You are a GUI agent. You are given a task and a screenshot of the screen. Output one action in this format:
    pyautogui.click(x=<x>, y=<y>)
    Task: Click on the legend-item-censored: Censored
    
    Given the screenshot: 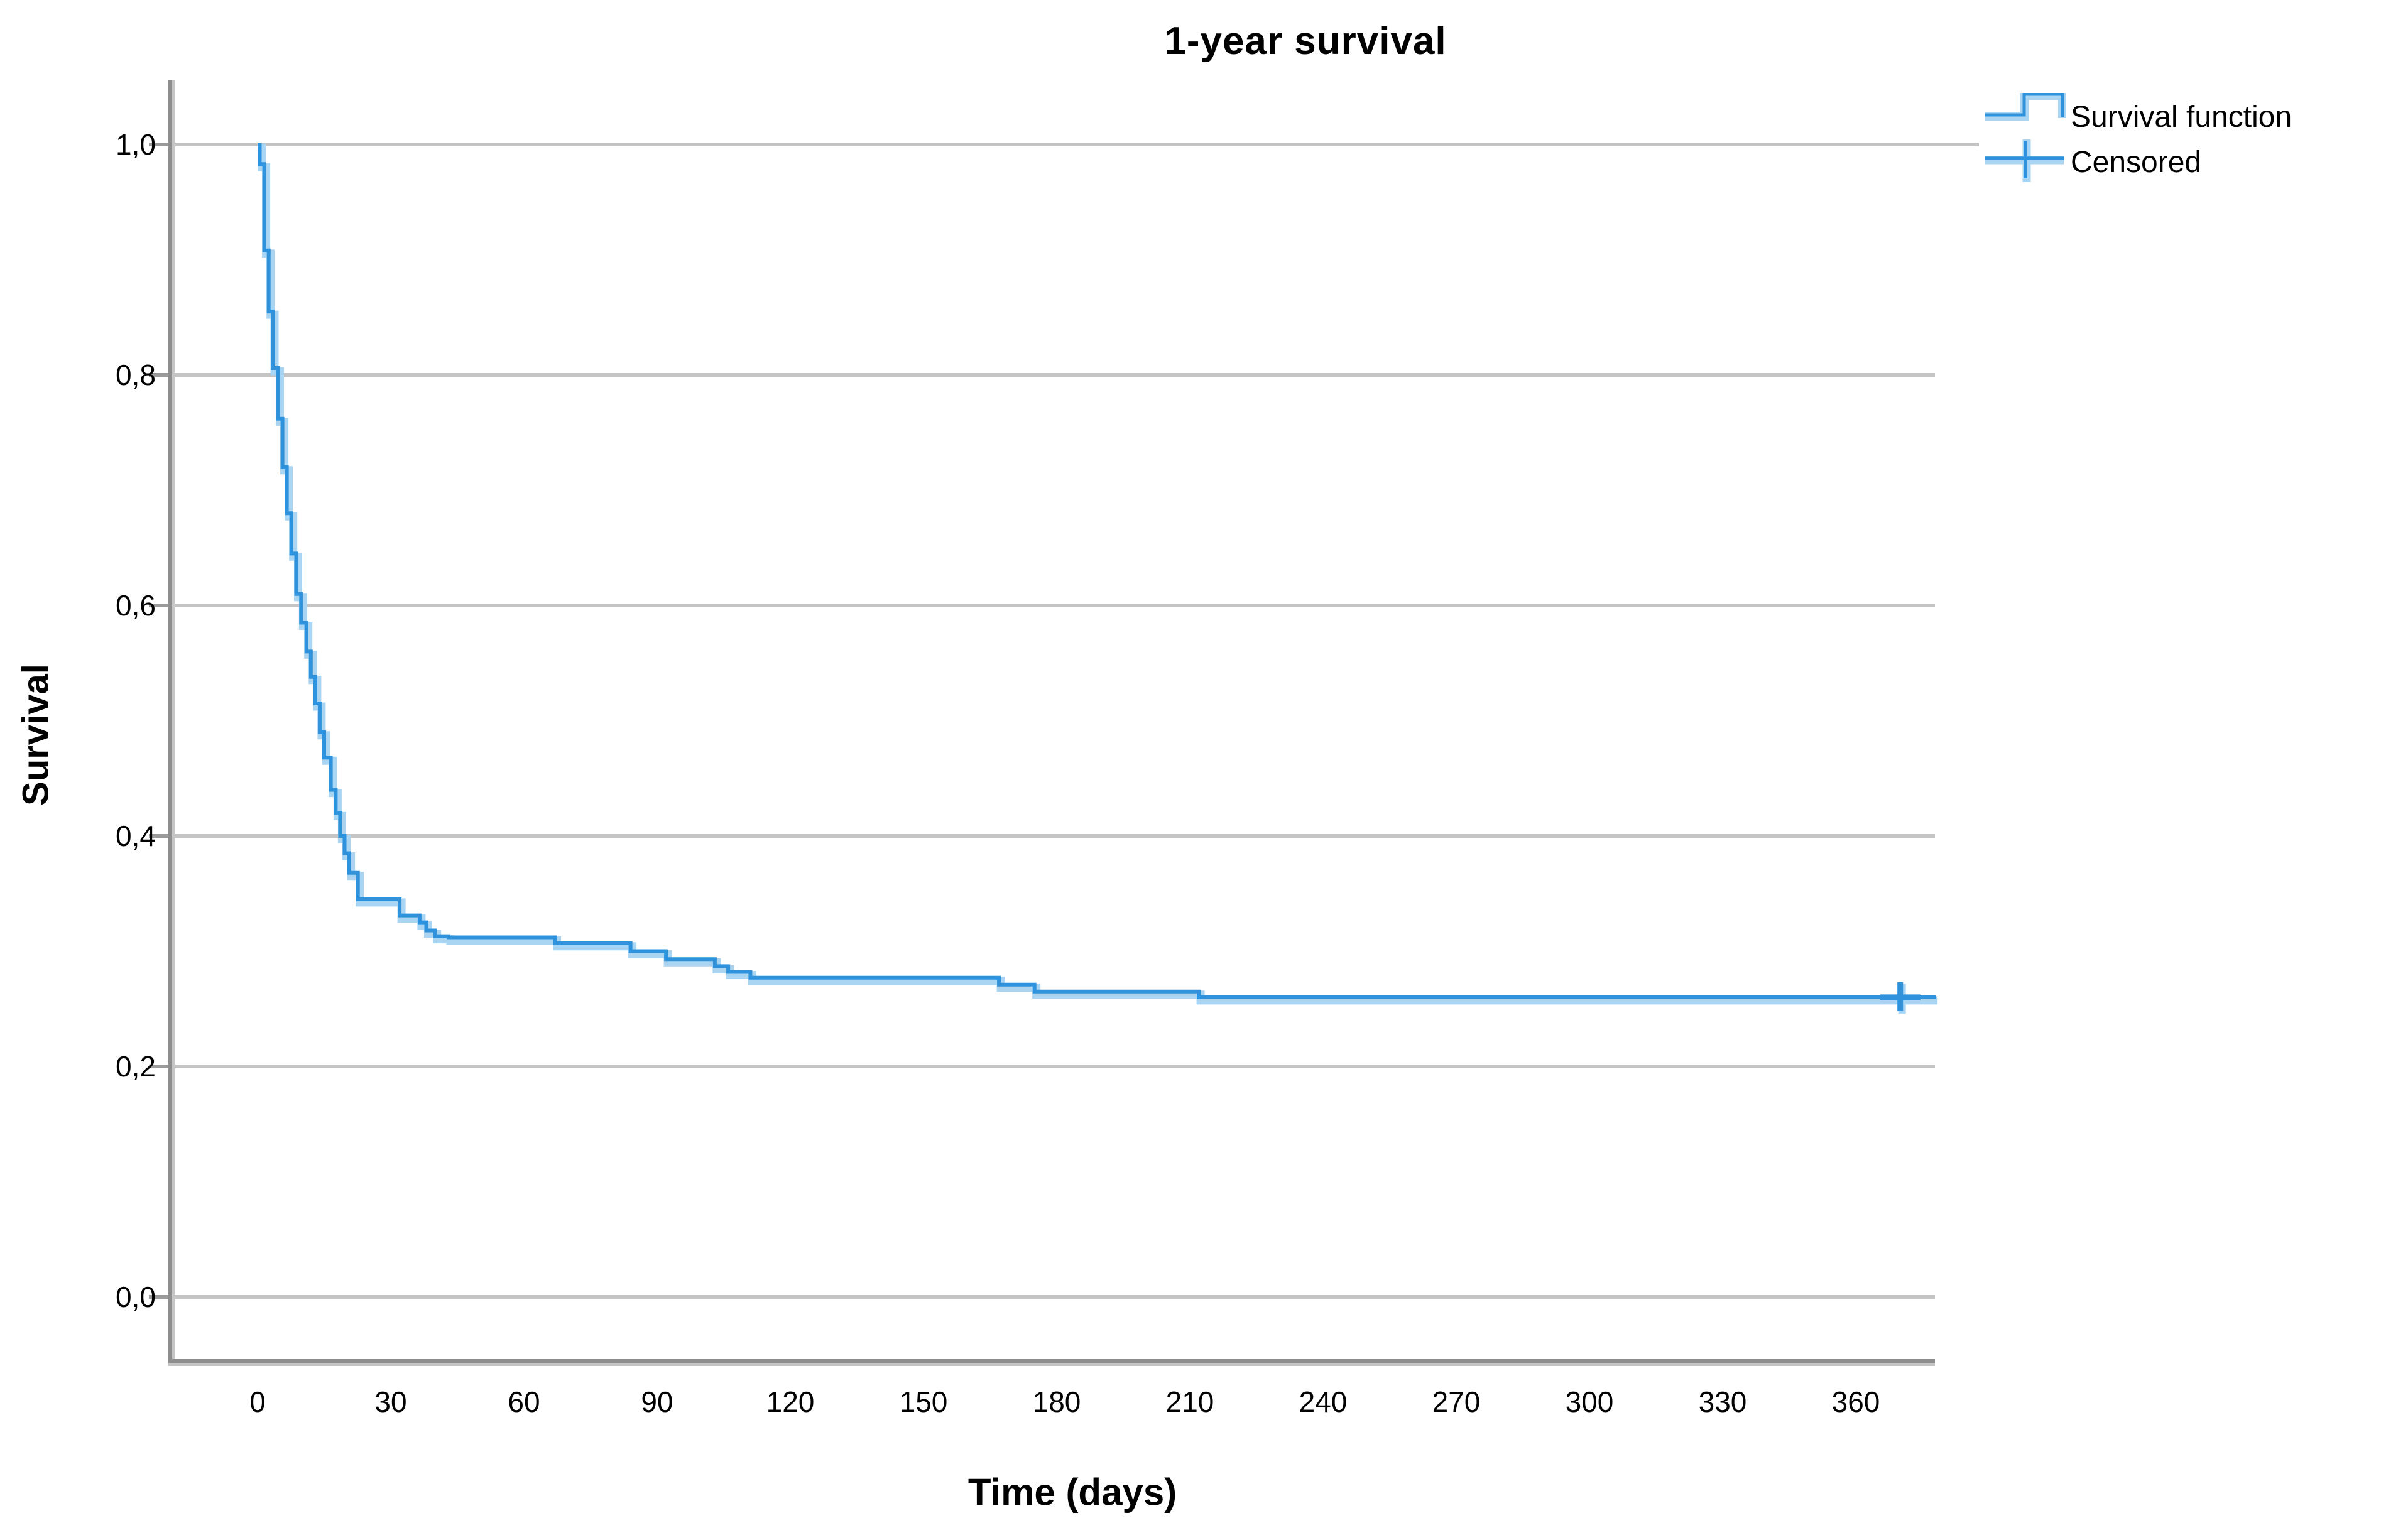 What is the action you would take?
    pyautogui.click(x=2089, y=162)
    